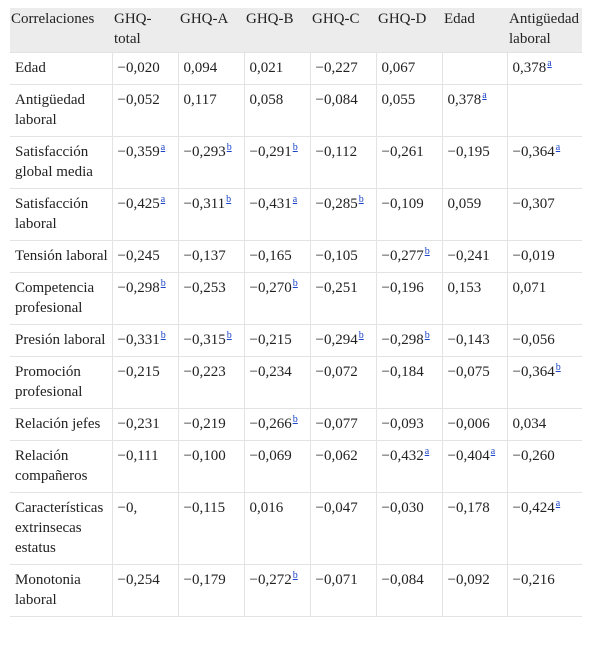 This screenshot has width=593, height=662. What do you see at coordinates (210, 382) in the screenshot?
I see `table-cell: −0,223` at bounding box center [210, 382].